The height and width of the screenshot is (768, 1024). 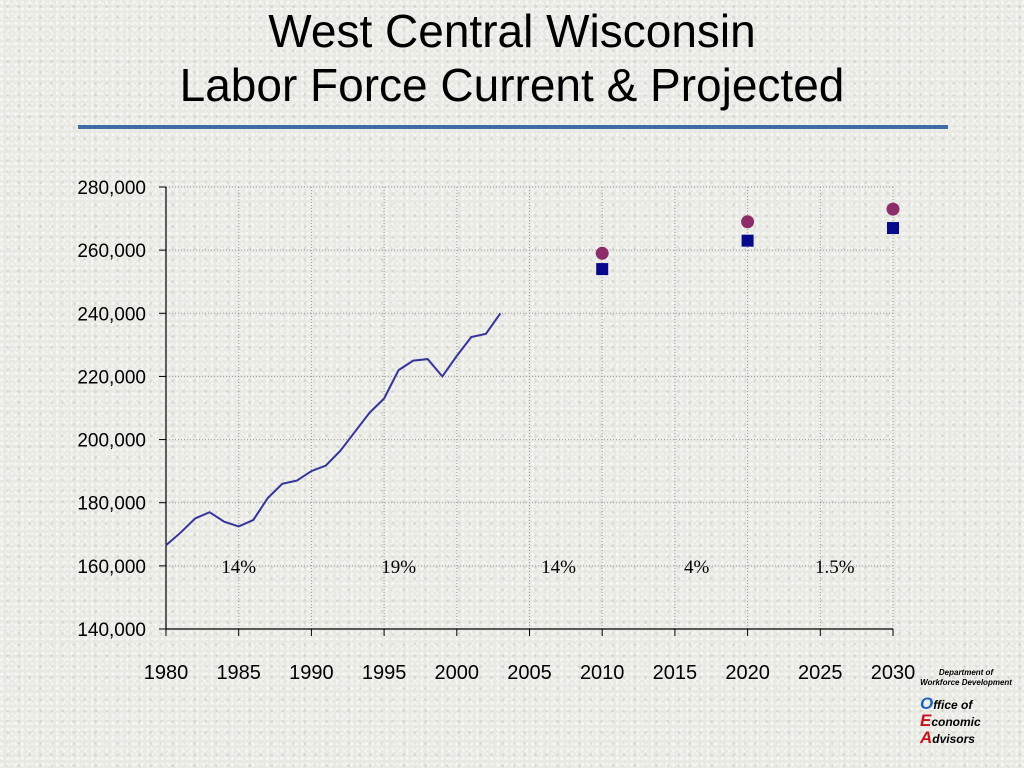 I want to click on x-tick-label: 2020, so click(x=747, y=673).